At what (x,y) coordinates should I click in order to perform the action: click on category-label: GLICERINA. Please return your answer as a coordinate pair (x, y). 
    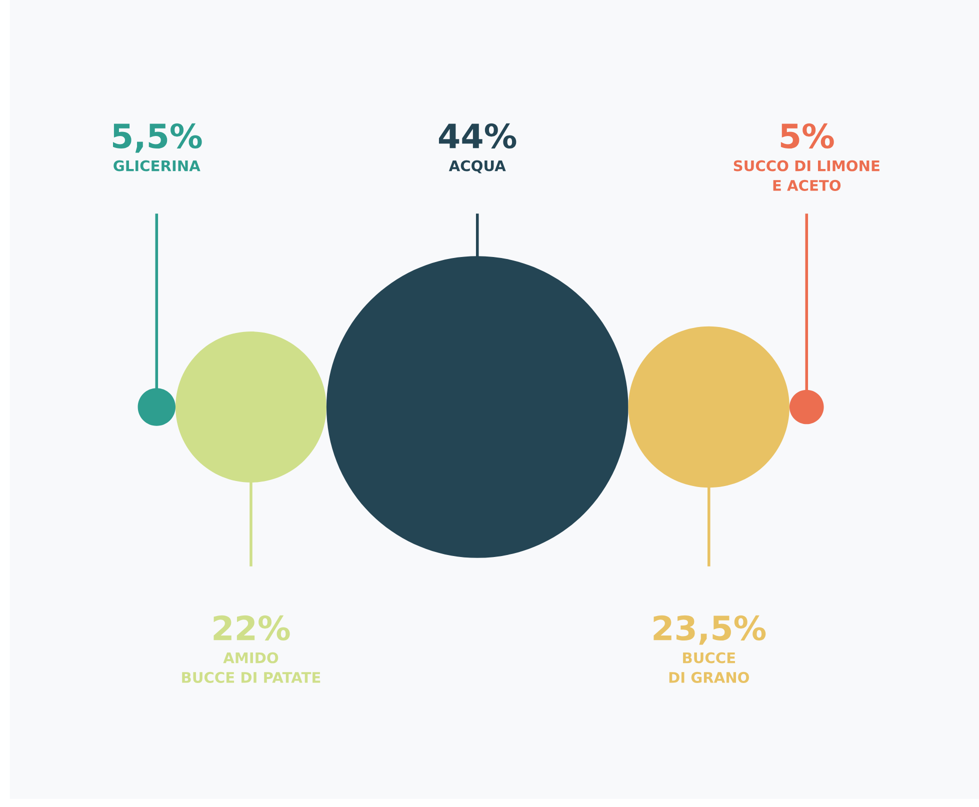
    Looking at the image, I should click on (157, 166).